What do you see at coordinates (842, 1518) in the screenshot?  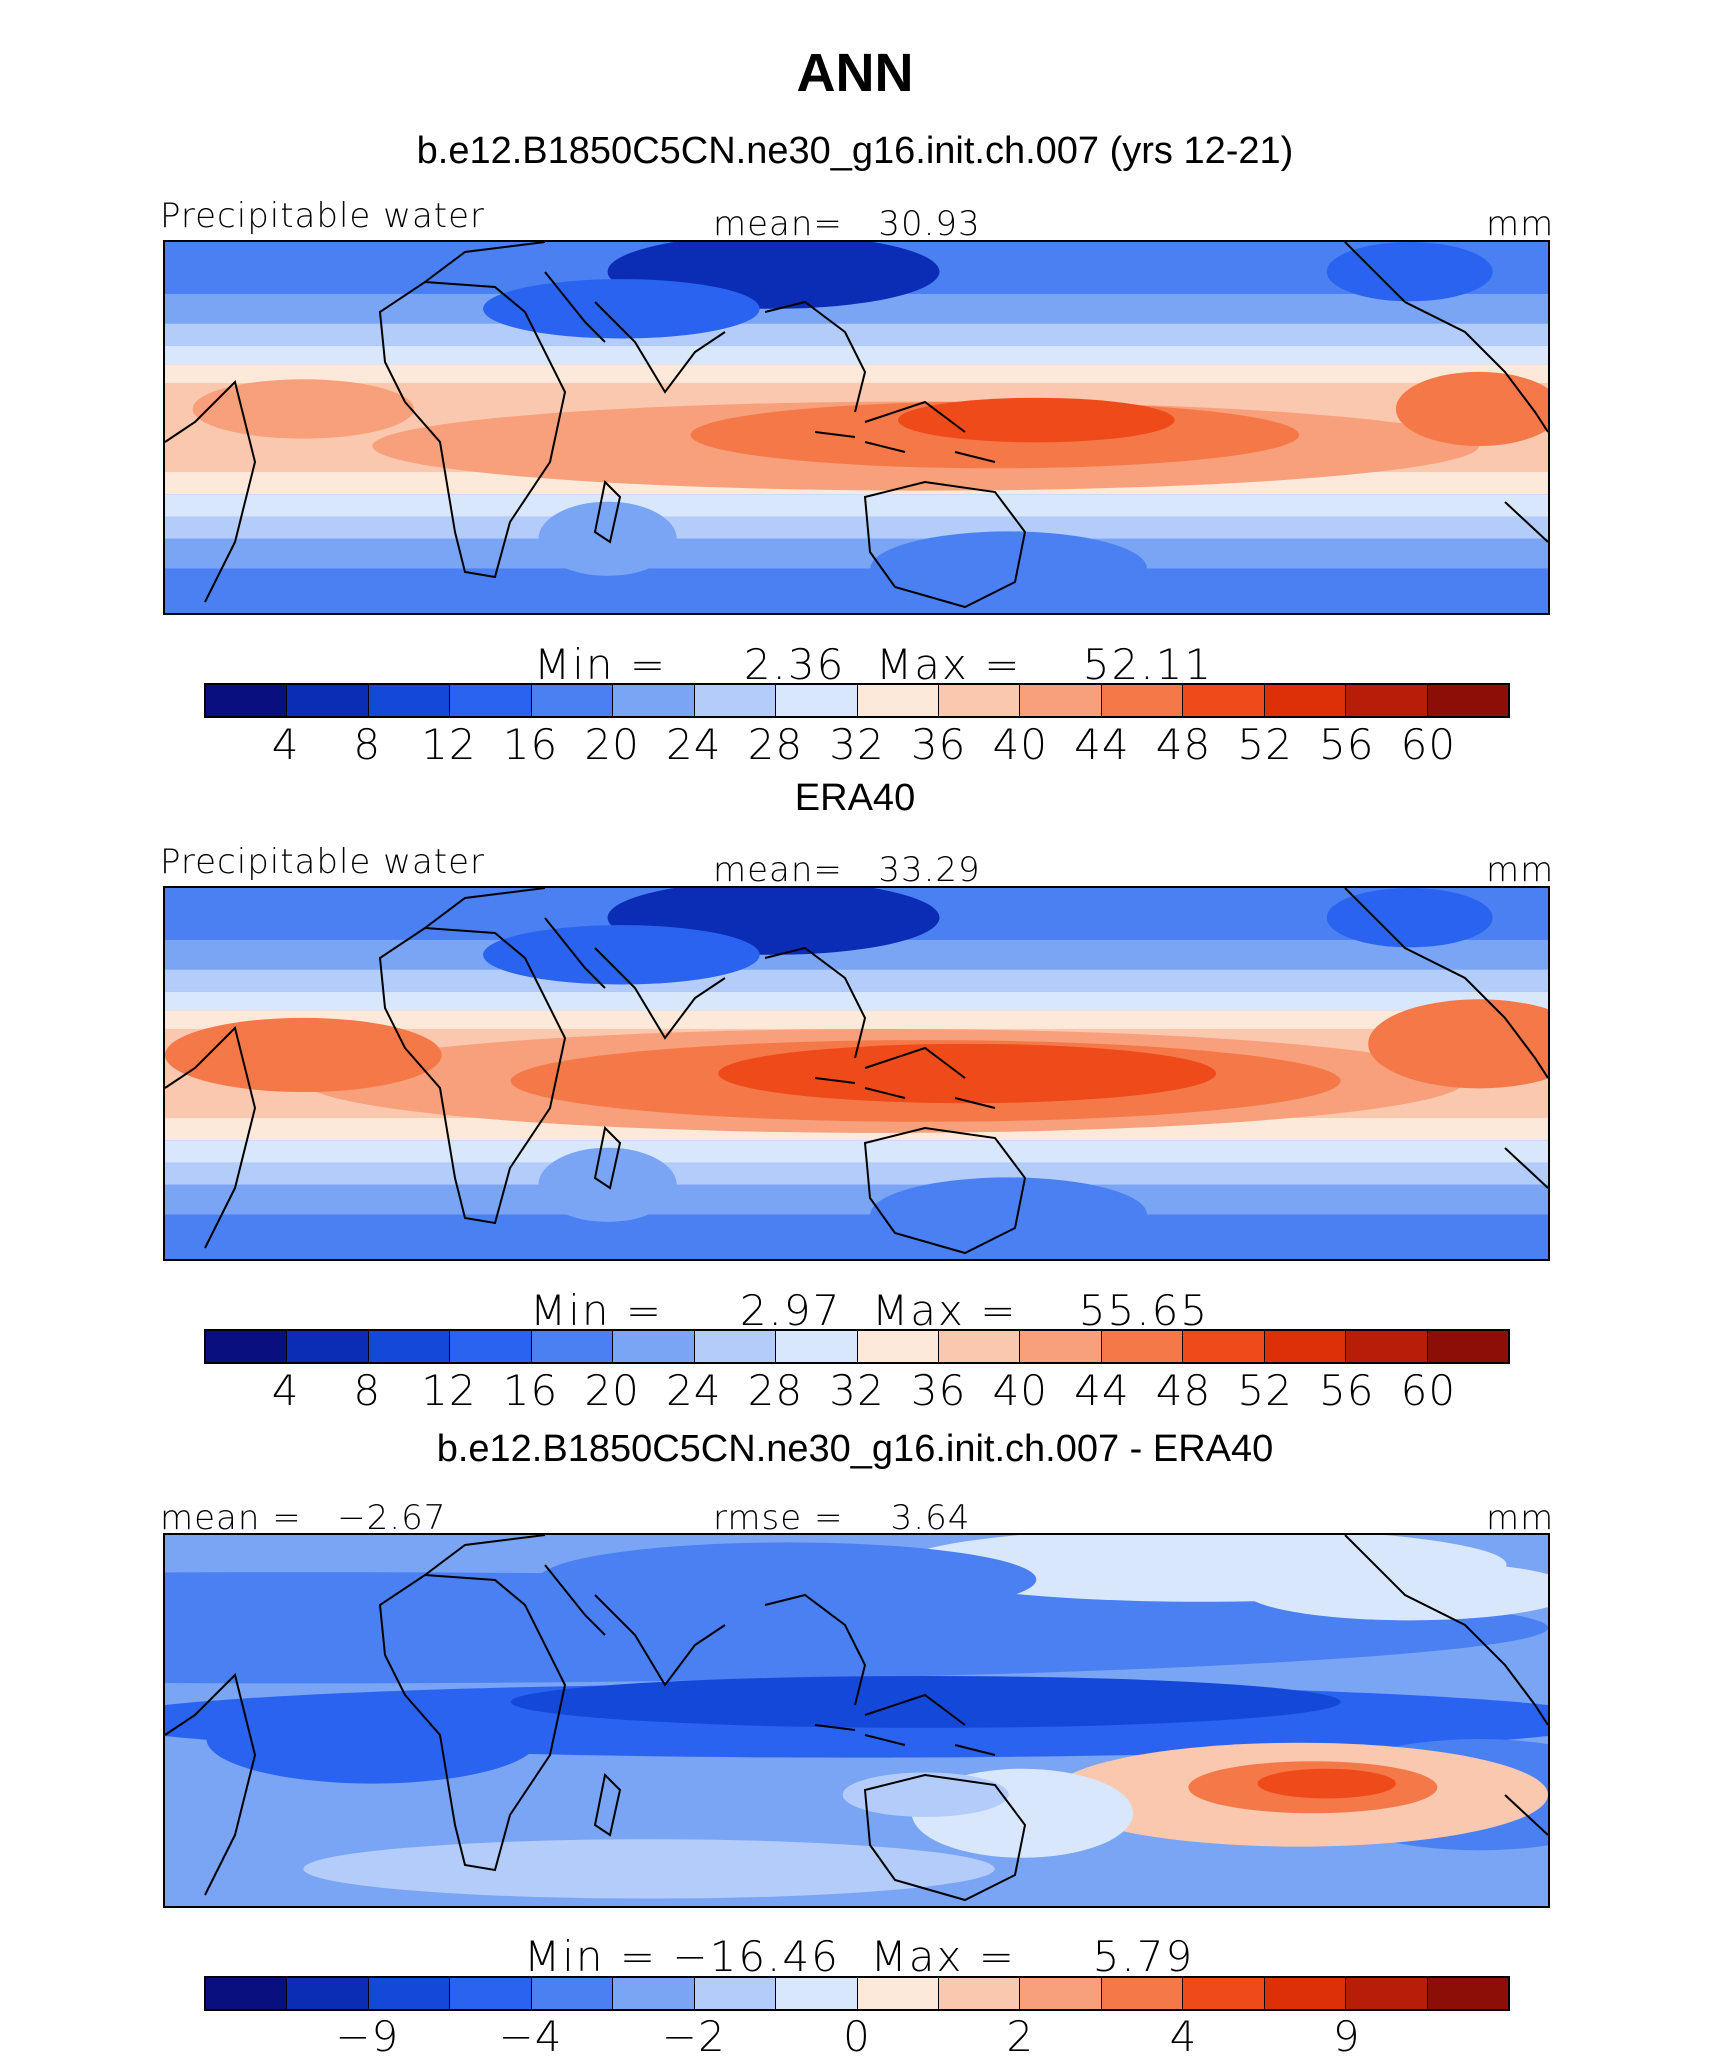 I see `panel-3-rmse: rmse = 3.64` at bounding box center [842, 1518].